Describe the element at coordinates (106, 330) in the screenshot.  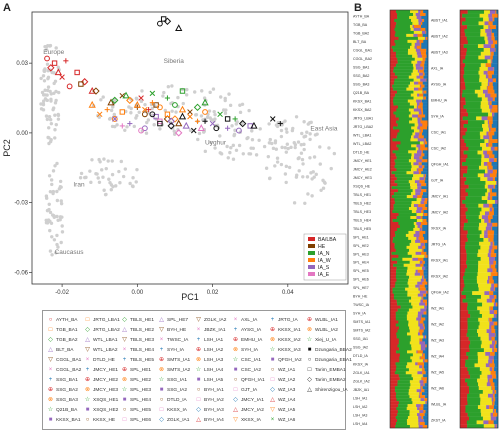
I see `legend-label: JRTG_LBA2` at that location.